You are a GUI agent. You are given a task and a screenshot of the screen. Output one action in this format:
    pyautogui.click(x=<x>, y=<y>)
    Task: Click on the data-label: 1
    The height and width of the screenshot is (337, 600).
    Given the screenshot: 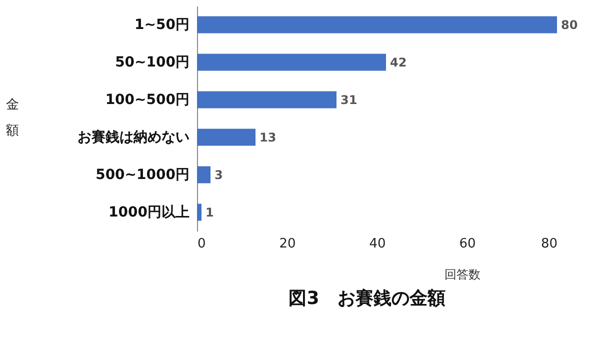 What is the action you would take?
    pyautogui.click(x=210, y=212)
    